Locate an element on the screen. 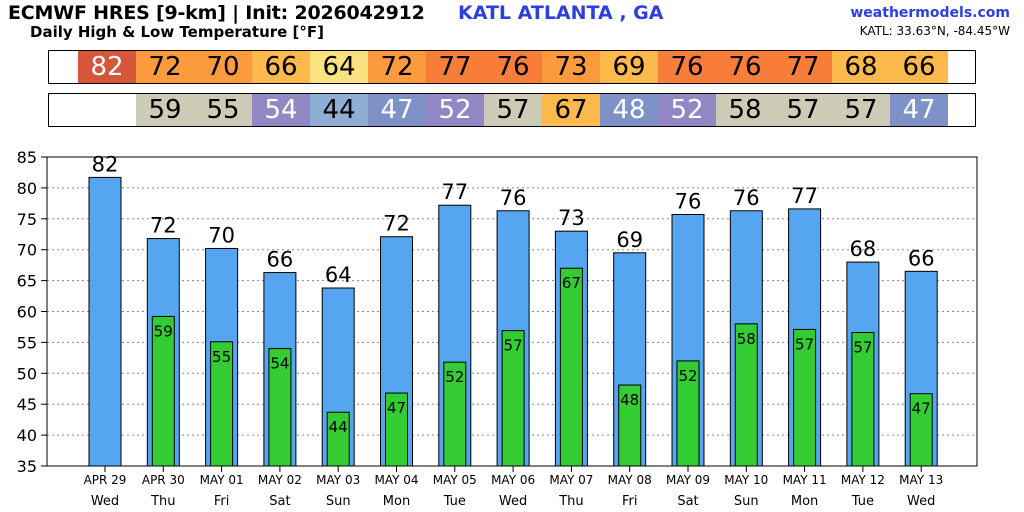 This screenshot has height=512, width=1024. high-cell: 82 is located at coordinates (107, 67).